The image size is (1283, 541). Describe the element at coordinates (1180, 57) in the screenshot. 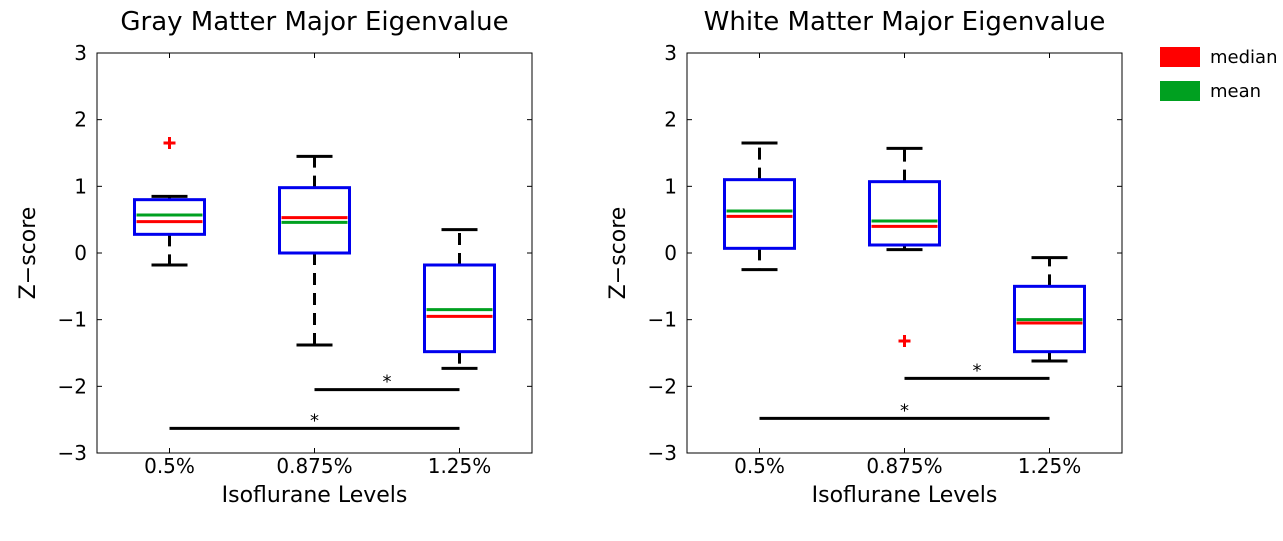

I see `legend-swatch-median` at that location.